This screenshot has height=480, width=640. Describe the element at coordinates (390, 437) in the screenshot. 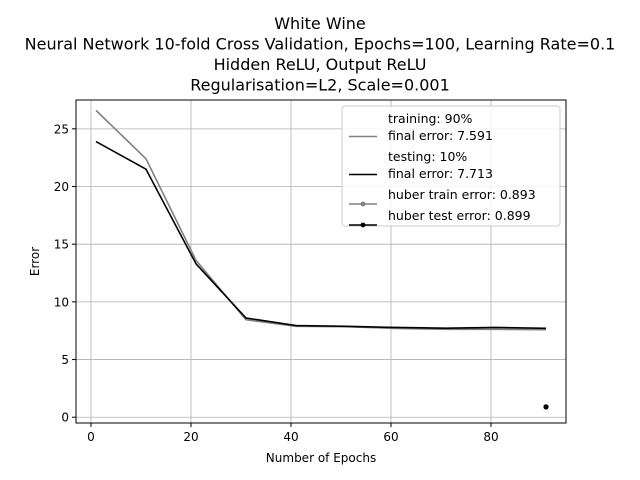

I see `x-tick-label-3: 60` at that location.